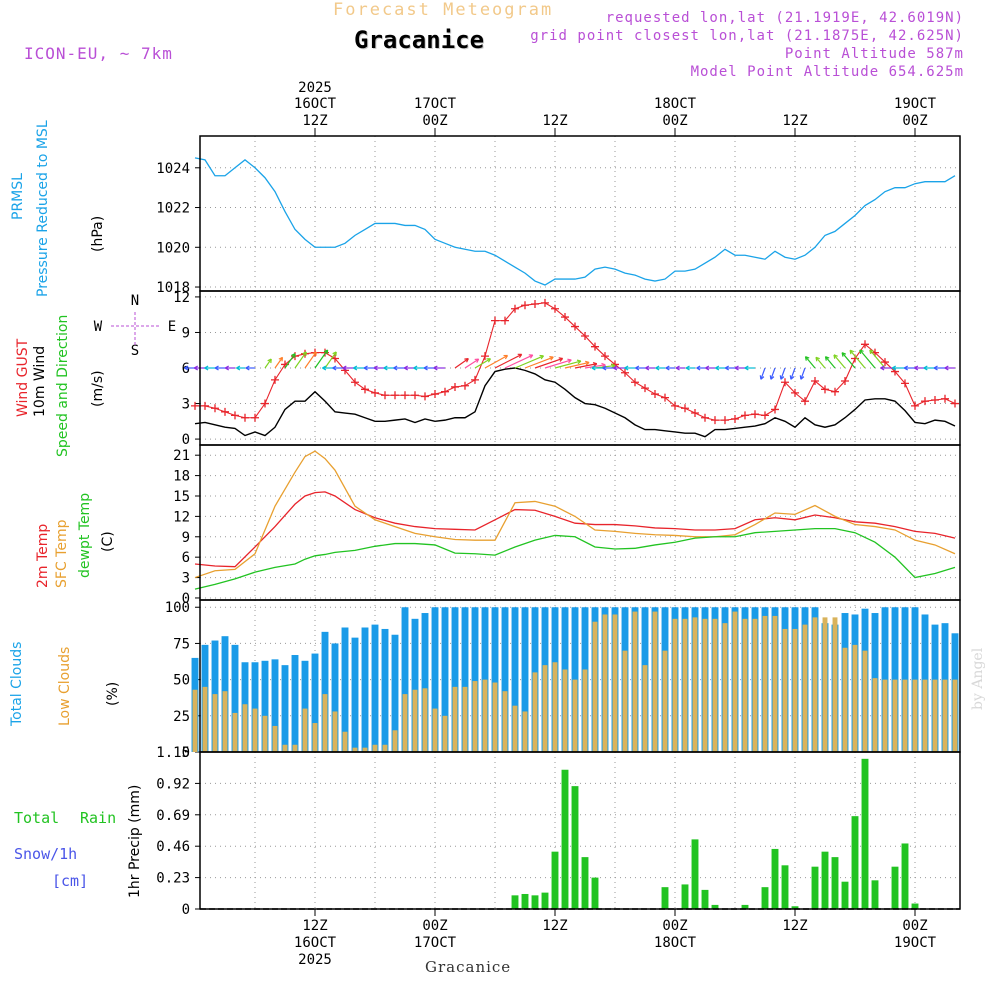  What do you see at coordinates (173, 784) in the screenshot?
I see `ytick-label: 0.92` at bounding box center [173, 784].